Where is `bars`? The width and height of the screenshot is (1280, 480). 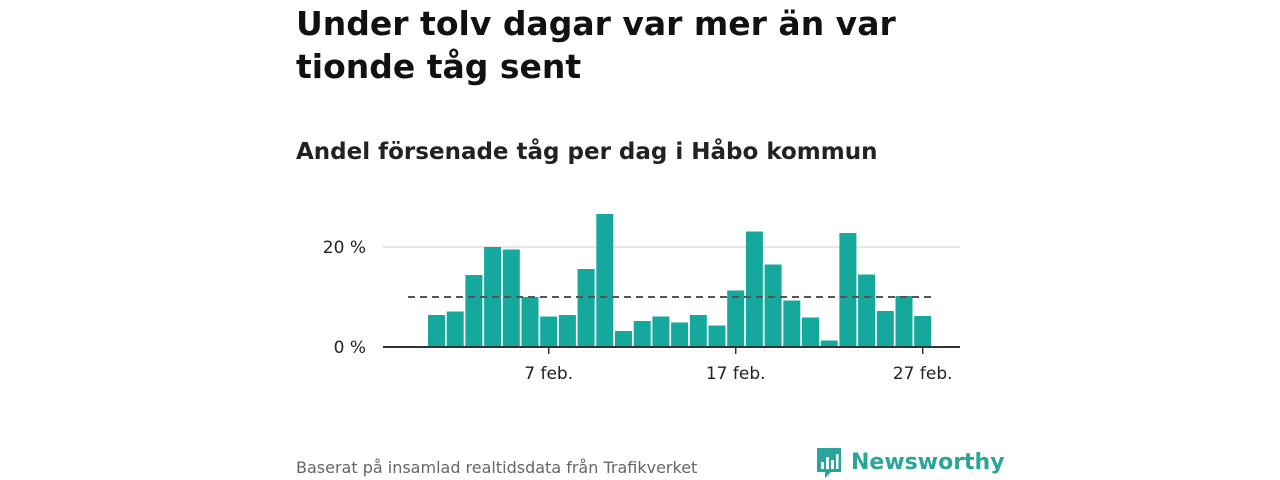
bars is located at coordinates (680, 280).